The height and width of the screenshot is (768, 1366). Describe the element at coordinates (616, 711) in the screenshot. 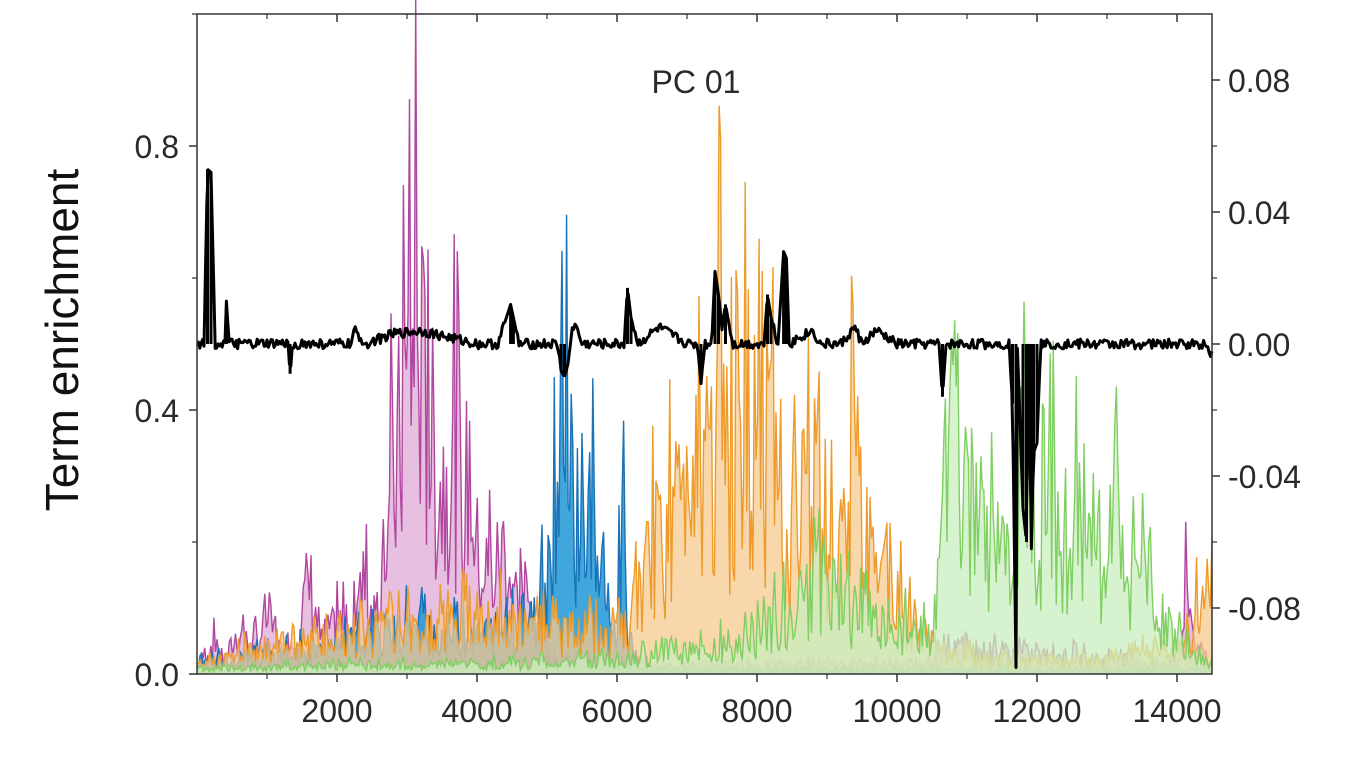

I see `x-tick-label: 6000` at that location.